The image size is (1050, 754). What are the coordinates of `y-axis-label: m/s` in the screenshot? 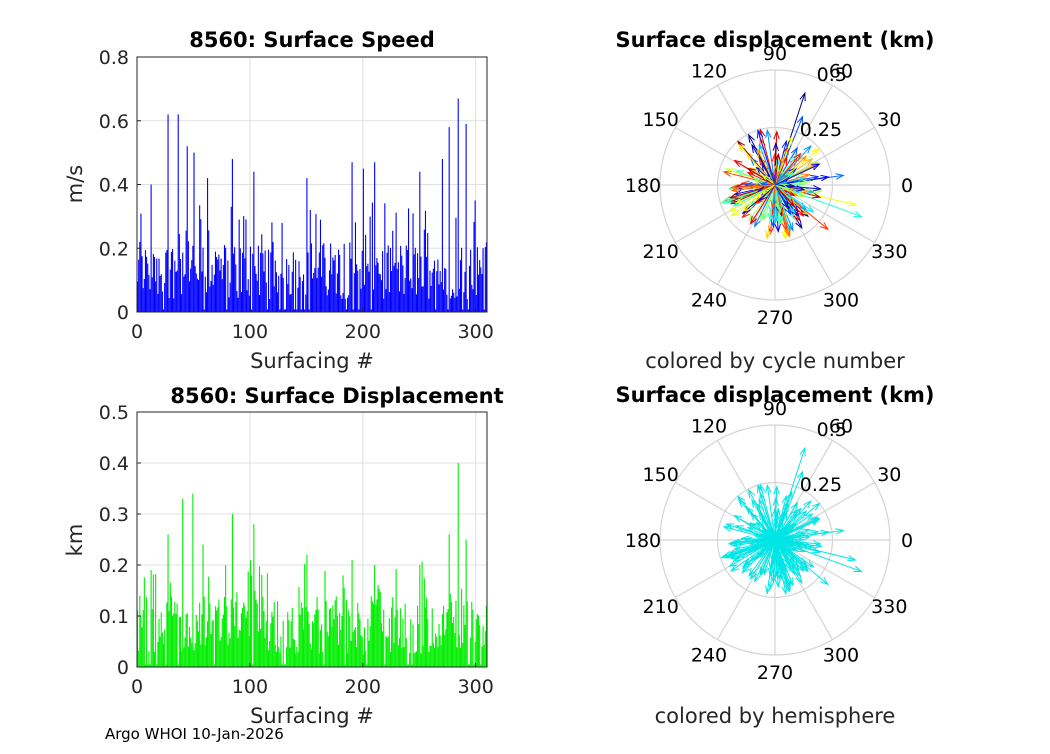 It's located at (75, 184).